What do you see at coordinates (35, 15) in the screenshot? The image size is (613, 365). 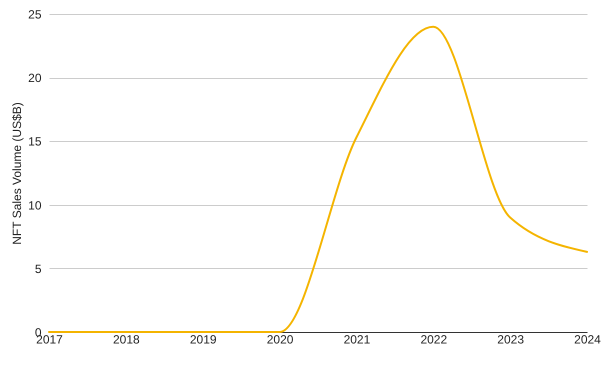 I see `y-tick-label: 25` at bounding box center [35, 15].